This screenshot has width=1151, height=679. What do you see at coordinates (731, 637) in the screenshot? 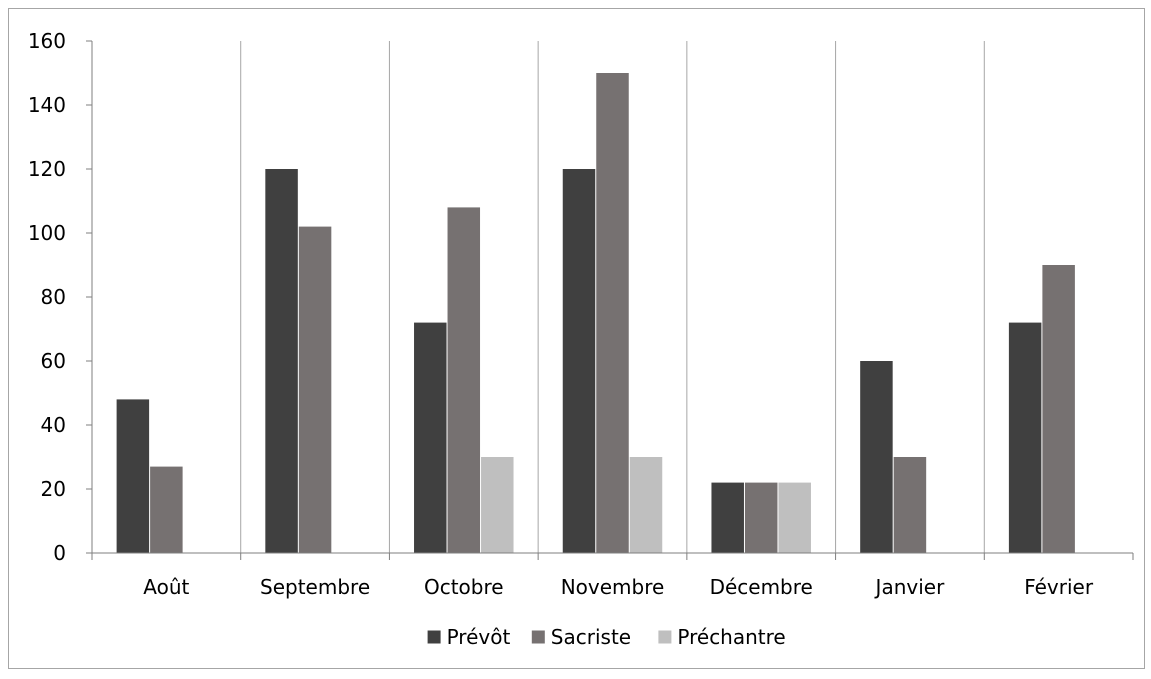
I see `legend-label-2: Préchantre` at bounding box center [731, 637].